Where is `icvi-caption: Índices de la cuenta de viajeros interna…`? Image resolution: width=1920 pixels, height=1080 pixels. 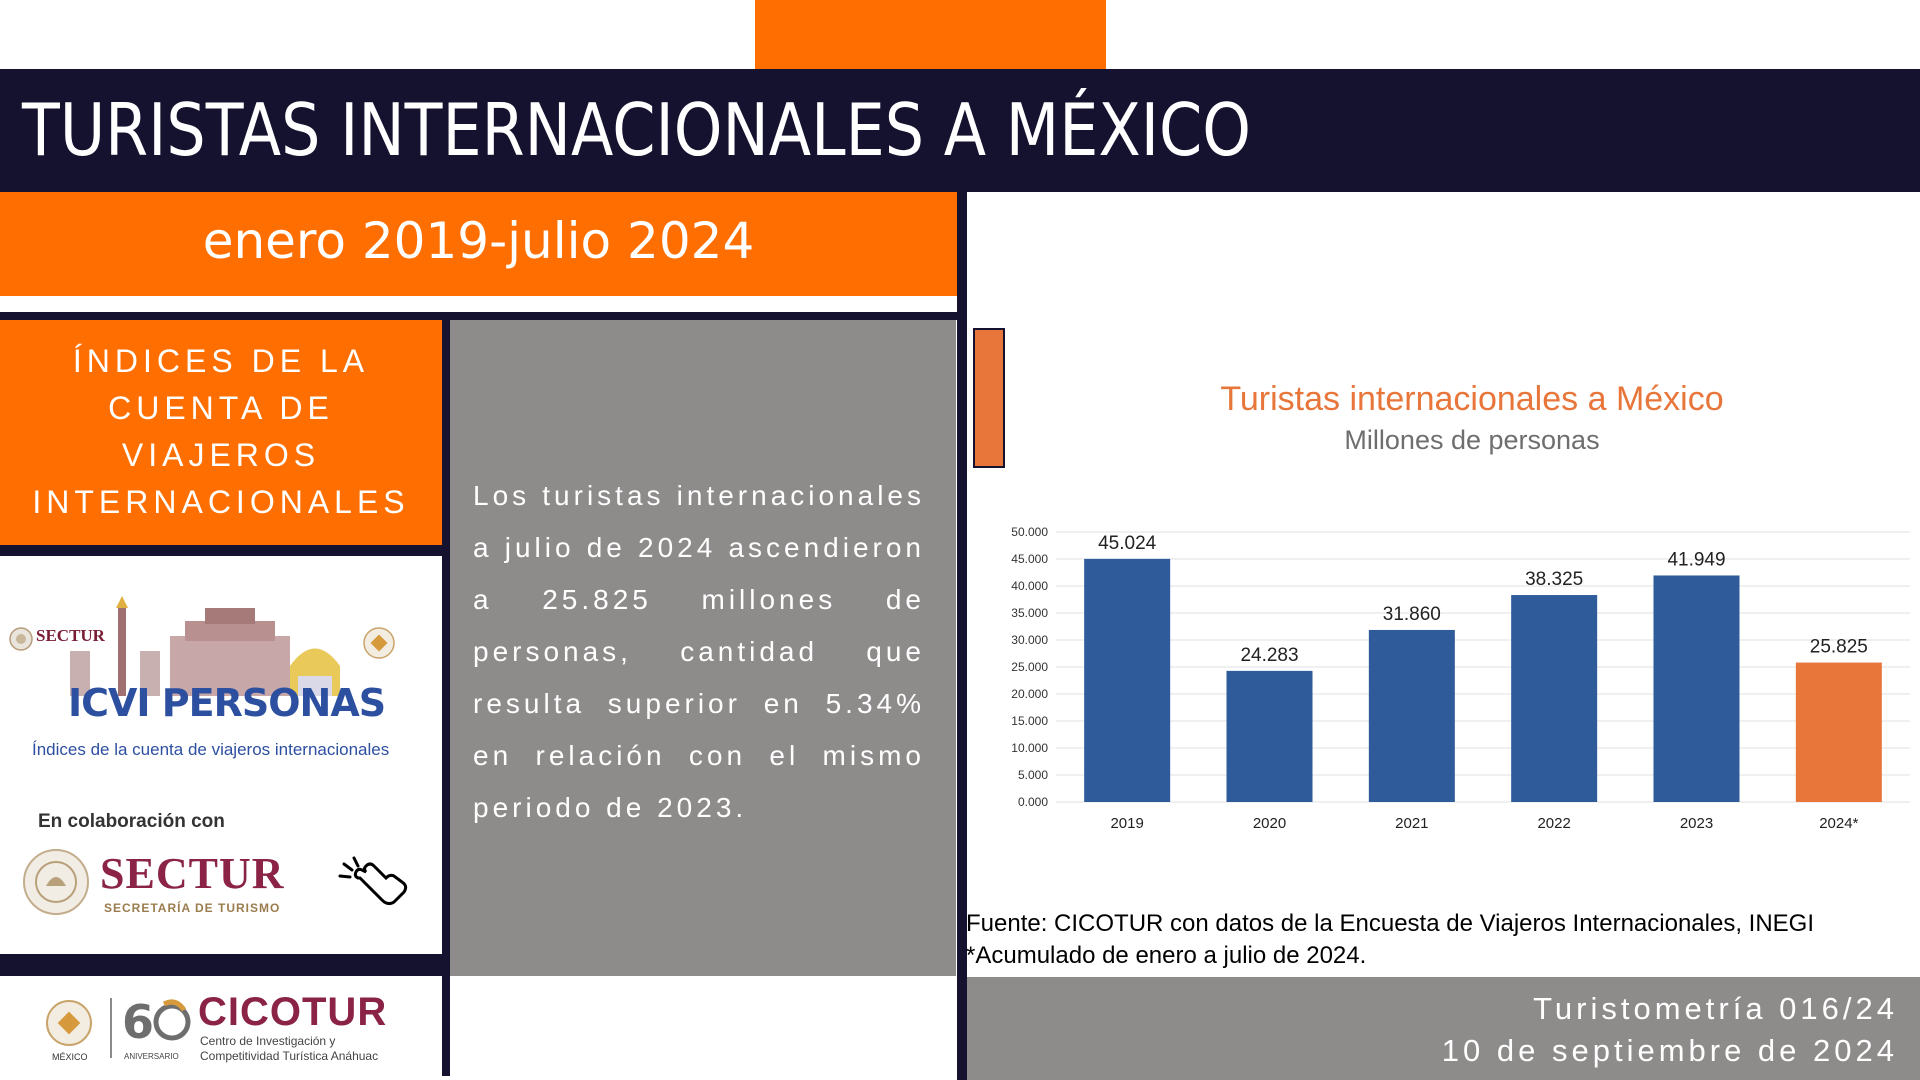 icvi-caption: Índices de la cuenta de viajeros interna… is located at coordinates (211, 749).